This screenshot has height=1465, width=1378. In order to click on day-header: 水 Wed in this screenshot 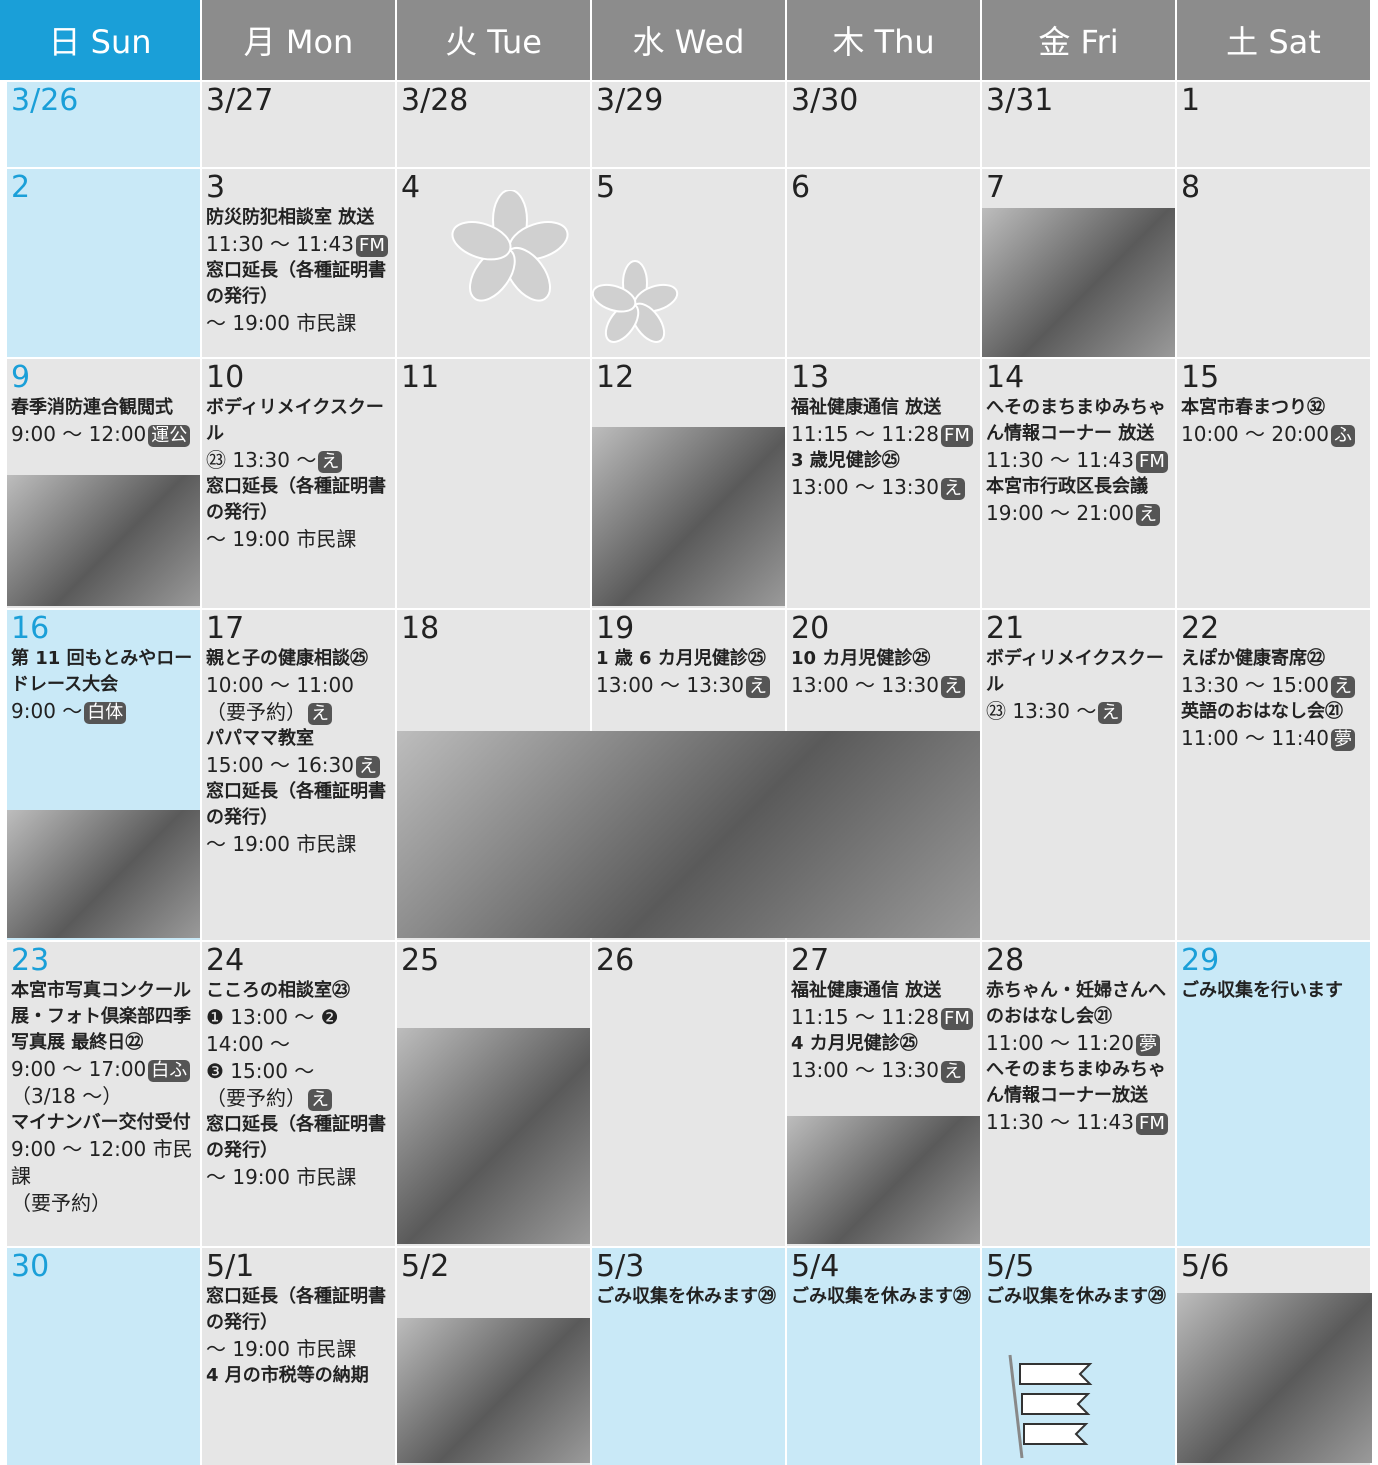, I will do `click(688, 40)`.